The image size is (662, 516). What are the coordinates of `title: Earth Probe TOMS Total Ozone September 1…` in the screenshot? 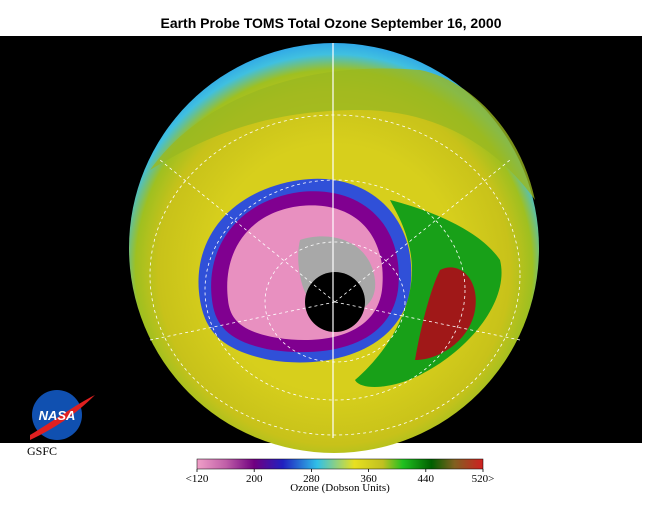 It's located at (330, 23).